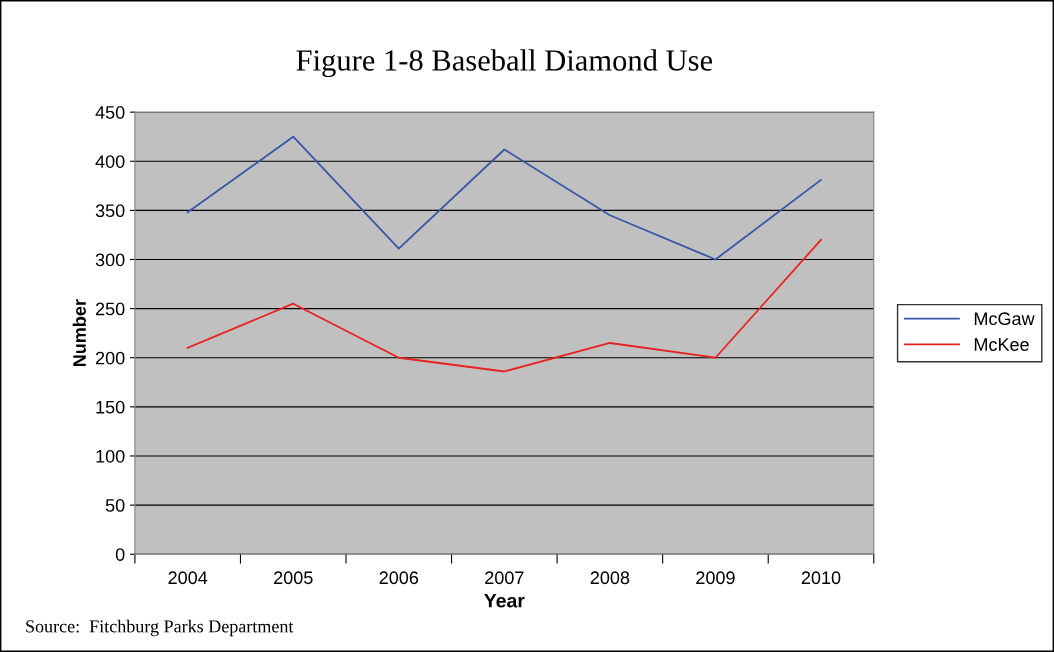 The height and width of the screenshot is (652, 1054). What do you see at coordinates (115, 505) in the screenshot?
I see `y-tick-label: 50` at bounding box center [115, 505].